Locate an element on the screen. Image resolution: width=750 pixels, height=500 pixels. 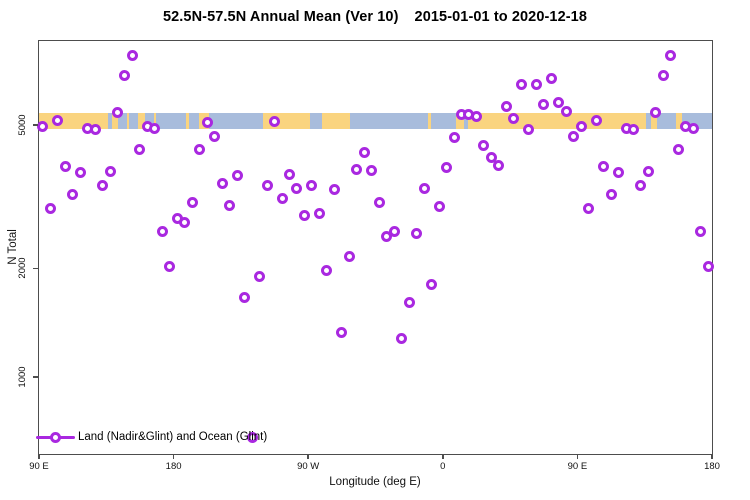
x-axis-tick-label: 0 is located at coordinates (443, 466).